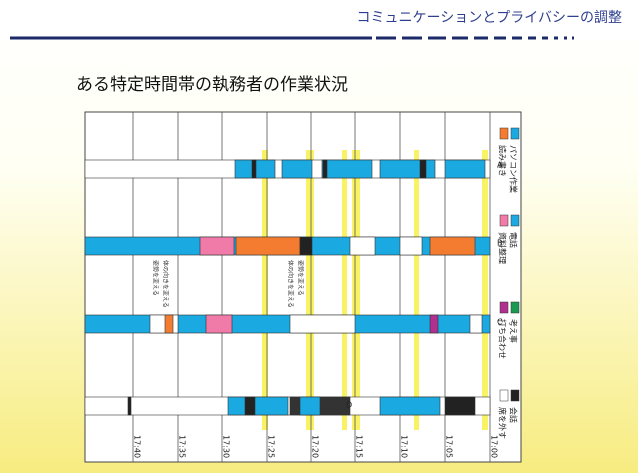 The height and width of the screenshot is (473, 638). Describe the element at coordinates (182, 446) in the screenshot. I see `time-label: 17:35` at that location.